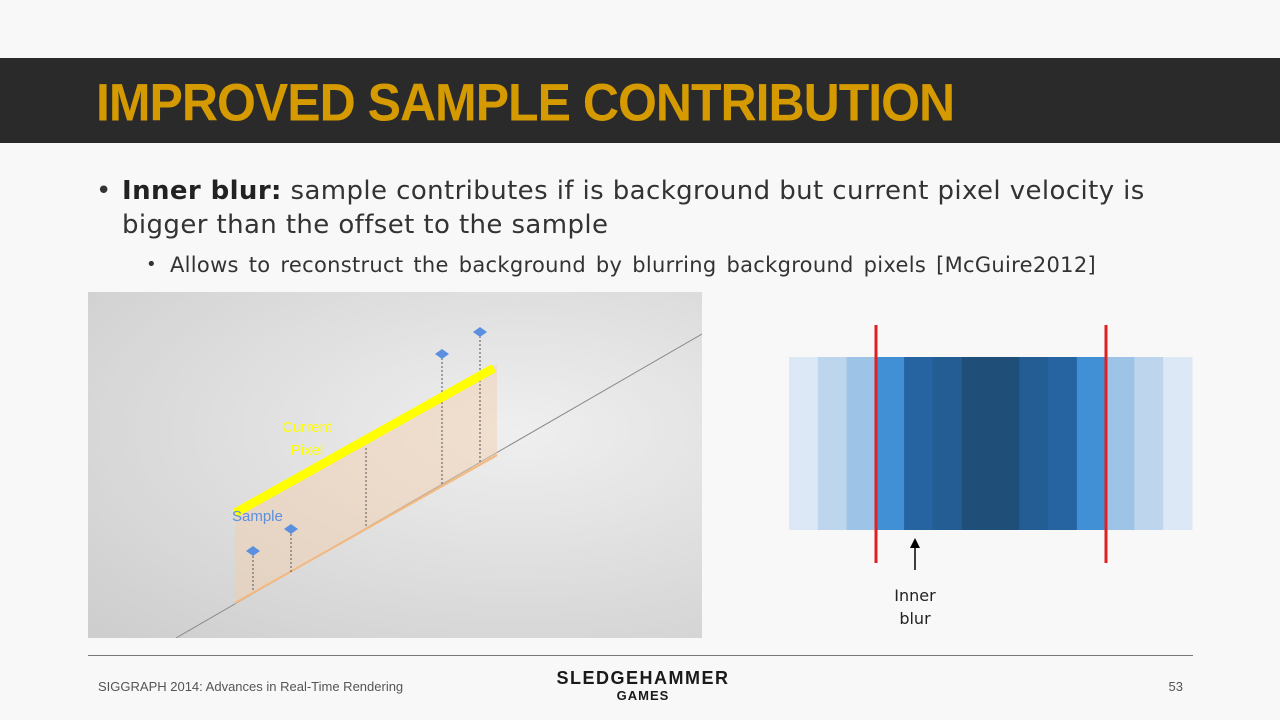 Image resolution: width=1280 pixels, height=720 pixels. I want to click on bullet-bold-term: Inner blur:, so click(202, 191).